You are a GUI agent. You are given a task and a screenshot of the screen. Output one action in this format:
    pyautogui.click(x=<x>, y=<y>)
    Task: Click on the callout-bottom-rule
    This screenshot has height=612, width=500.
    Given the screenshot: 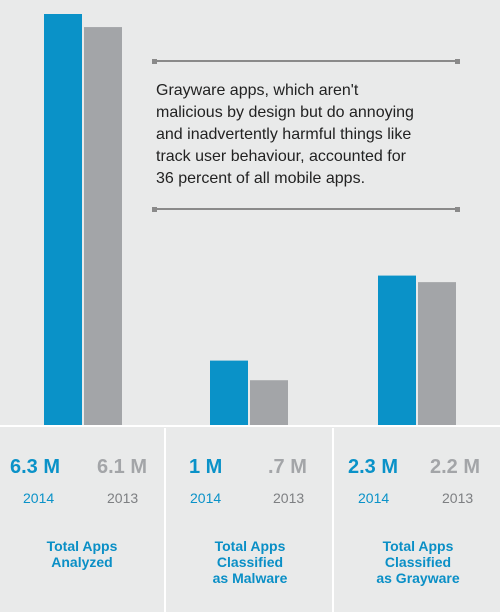 What is the action you would take?
    pyautogui.click(x=306, y=209)
    